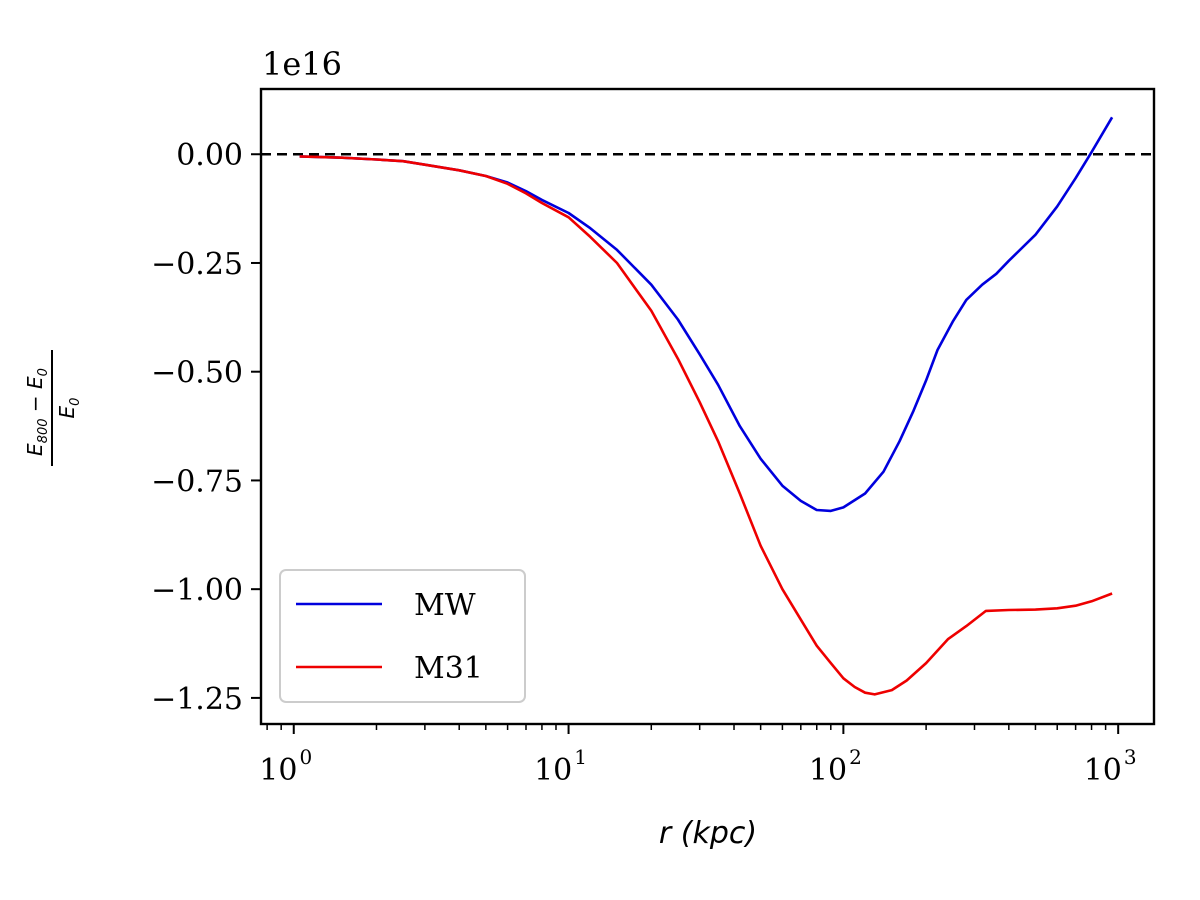 Image resolution: width=1200 pixels, height=900 pixels. Describe the element at coordinates (69, 408) in the screenshot. I see `svg-text: E0` at that location.